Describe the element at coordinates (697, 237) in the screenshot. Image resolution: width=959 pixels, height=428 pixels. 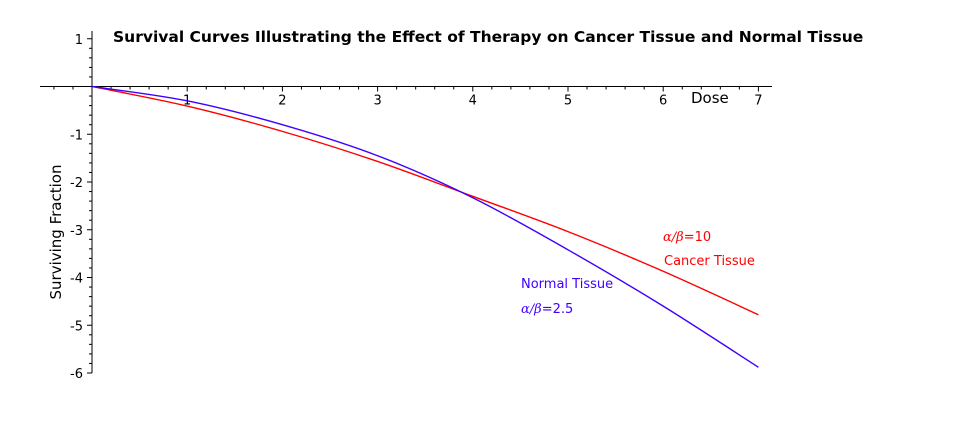
I see `cancer-ratio-value: =10` at that location.